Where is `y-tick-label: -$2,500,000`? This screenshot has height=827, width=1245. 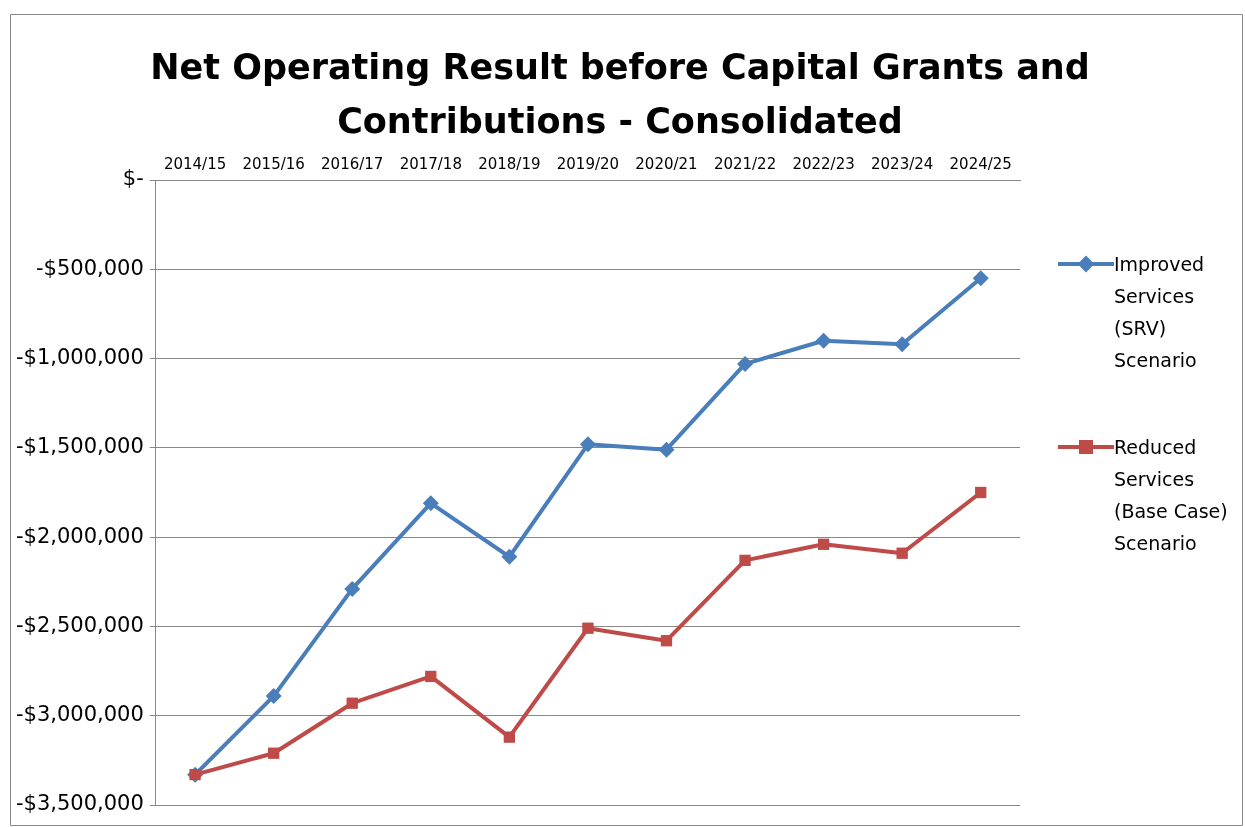 y-tick-label: -$2,500,000 is located at coordinates (79, 624).